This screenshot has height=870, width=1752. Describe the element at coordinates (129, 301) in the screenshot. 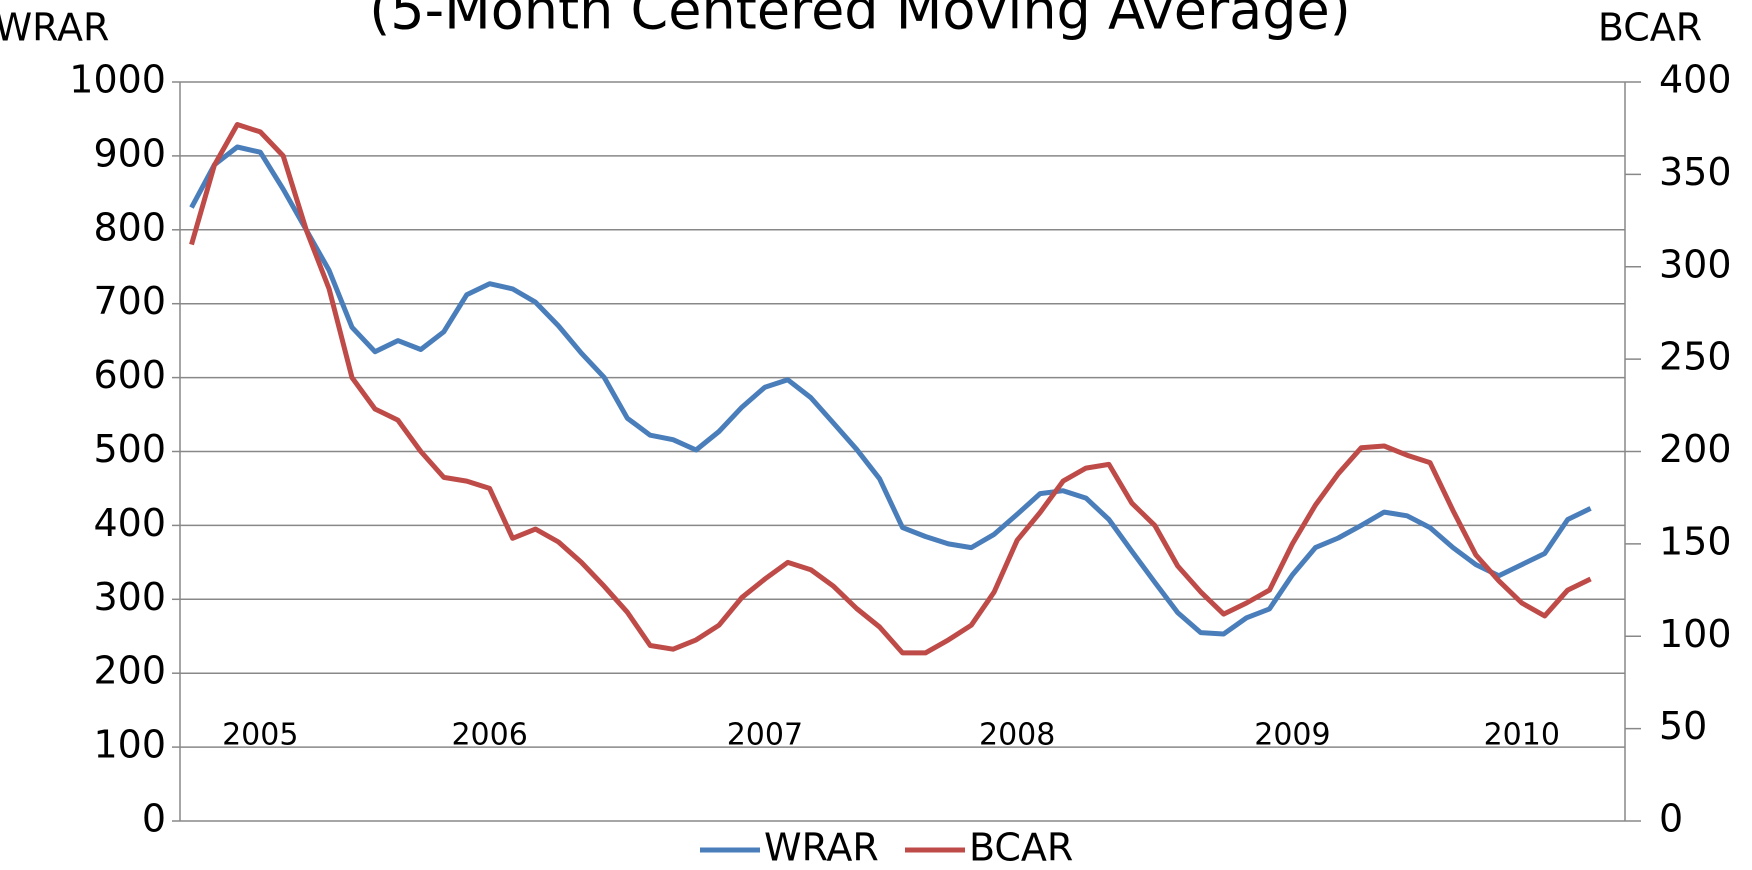

I see `y-tick-label: 700` at that location.